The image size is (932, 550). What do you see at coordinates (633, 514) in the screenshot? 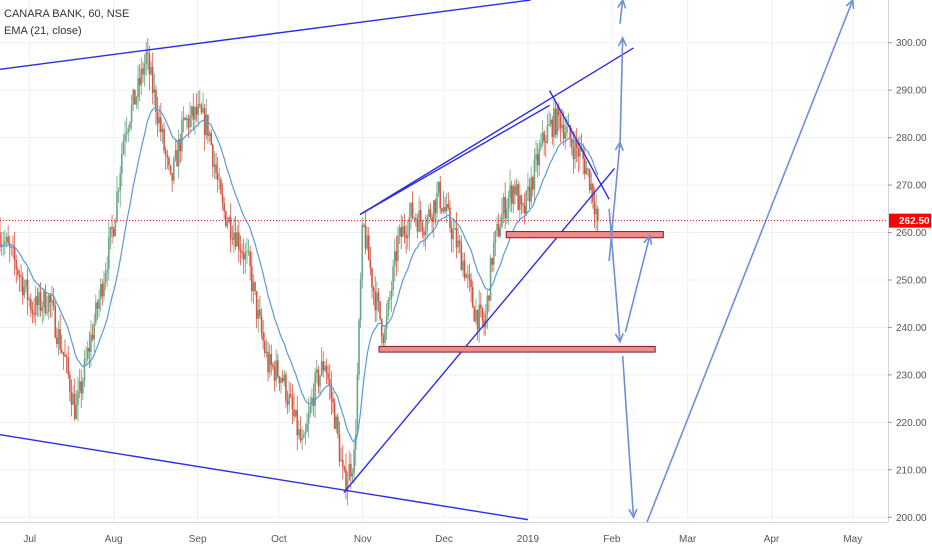
I see `arrow-head` at bounding box center [633, 514].